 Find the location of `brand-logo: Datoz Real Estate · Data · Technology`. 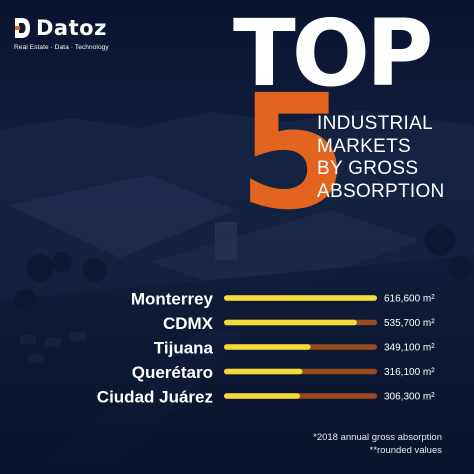

brand-logo: Datoz Real Estate · Data · Technology is located at coordinates (61, 34).